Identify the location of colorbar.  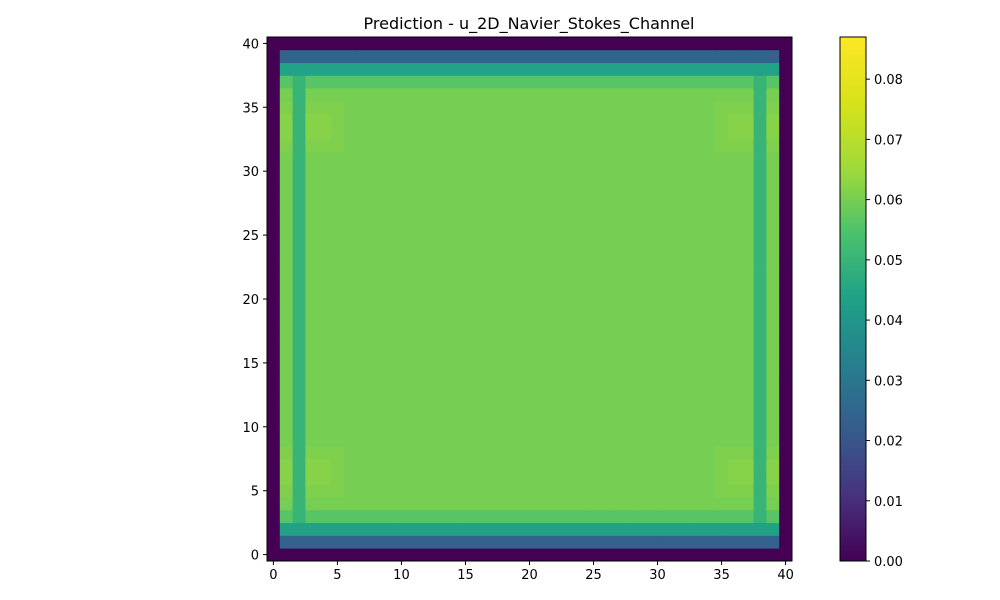
(853, 299).